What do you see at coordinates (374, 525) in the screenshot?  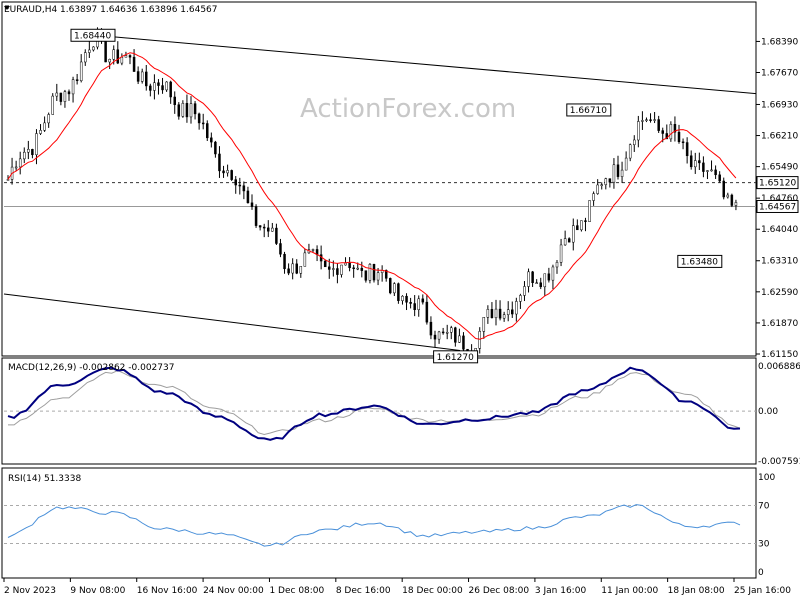 I see `rsi-line` at bounding box center [374, 525].